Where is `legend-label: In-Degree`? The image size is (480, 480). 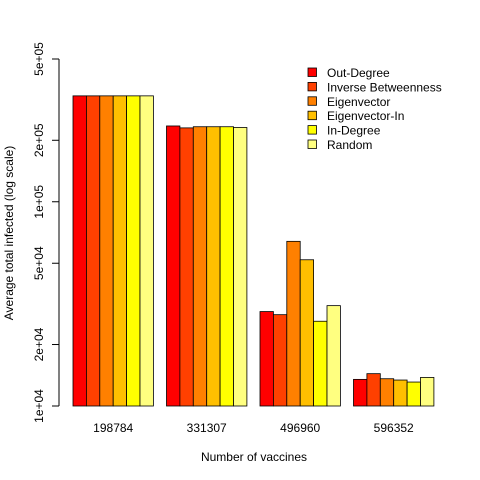
legend-label: In-Degree is located at coordinates (354, 131).